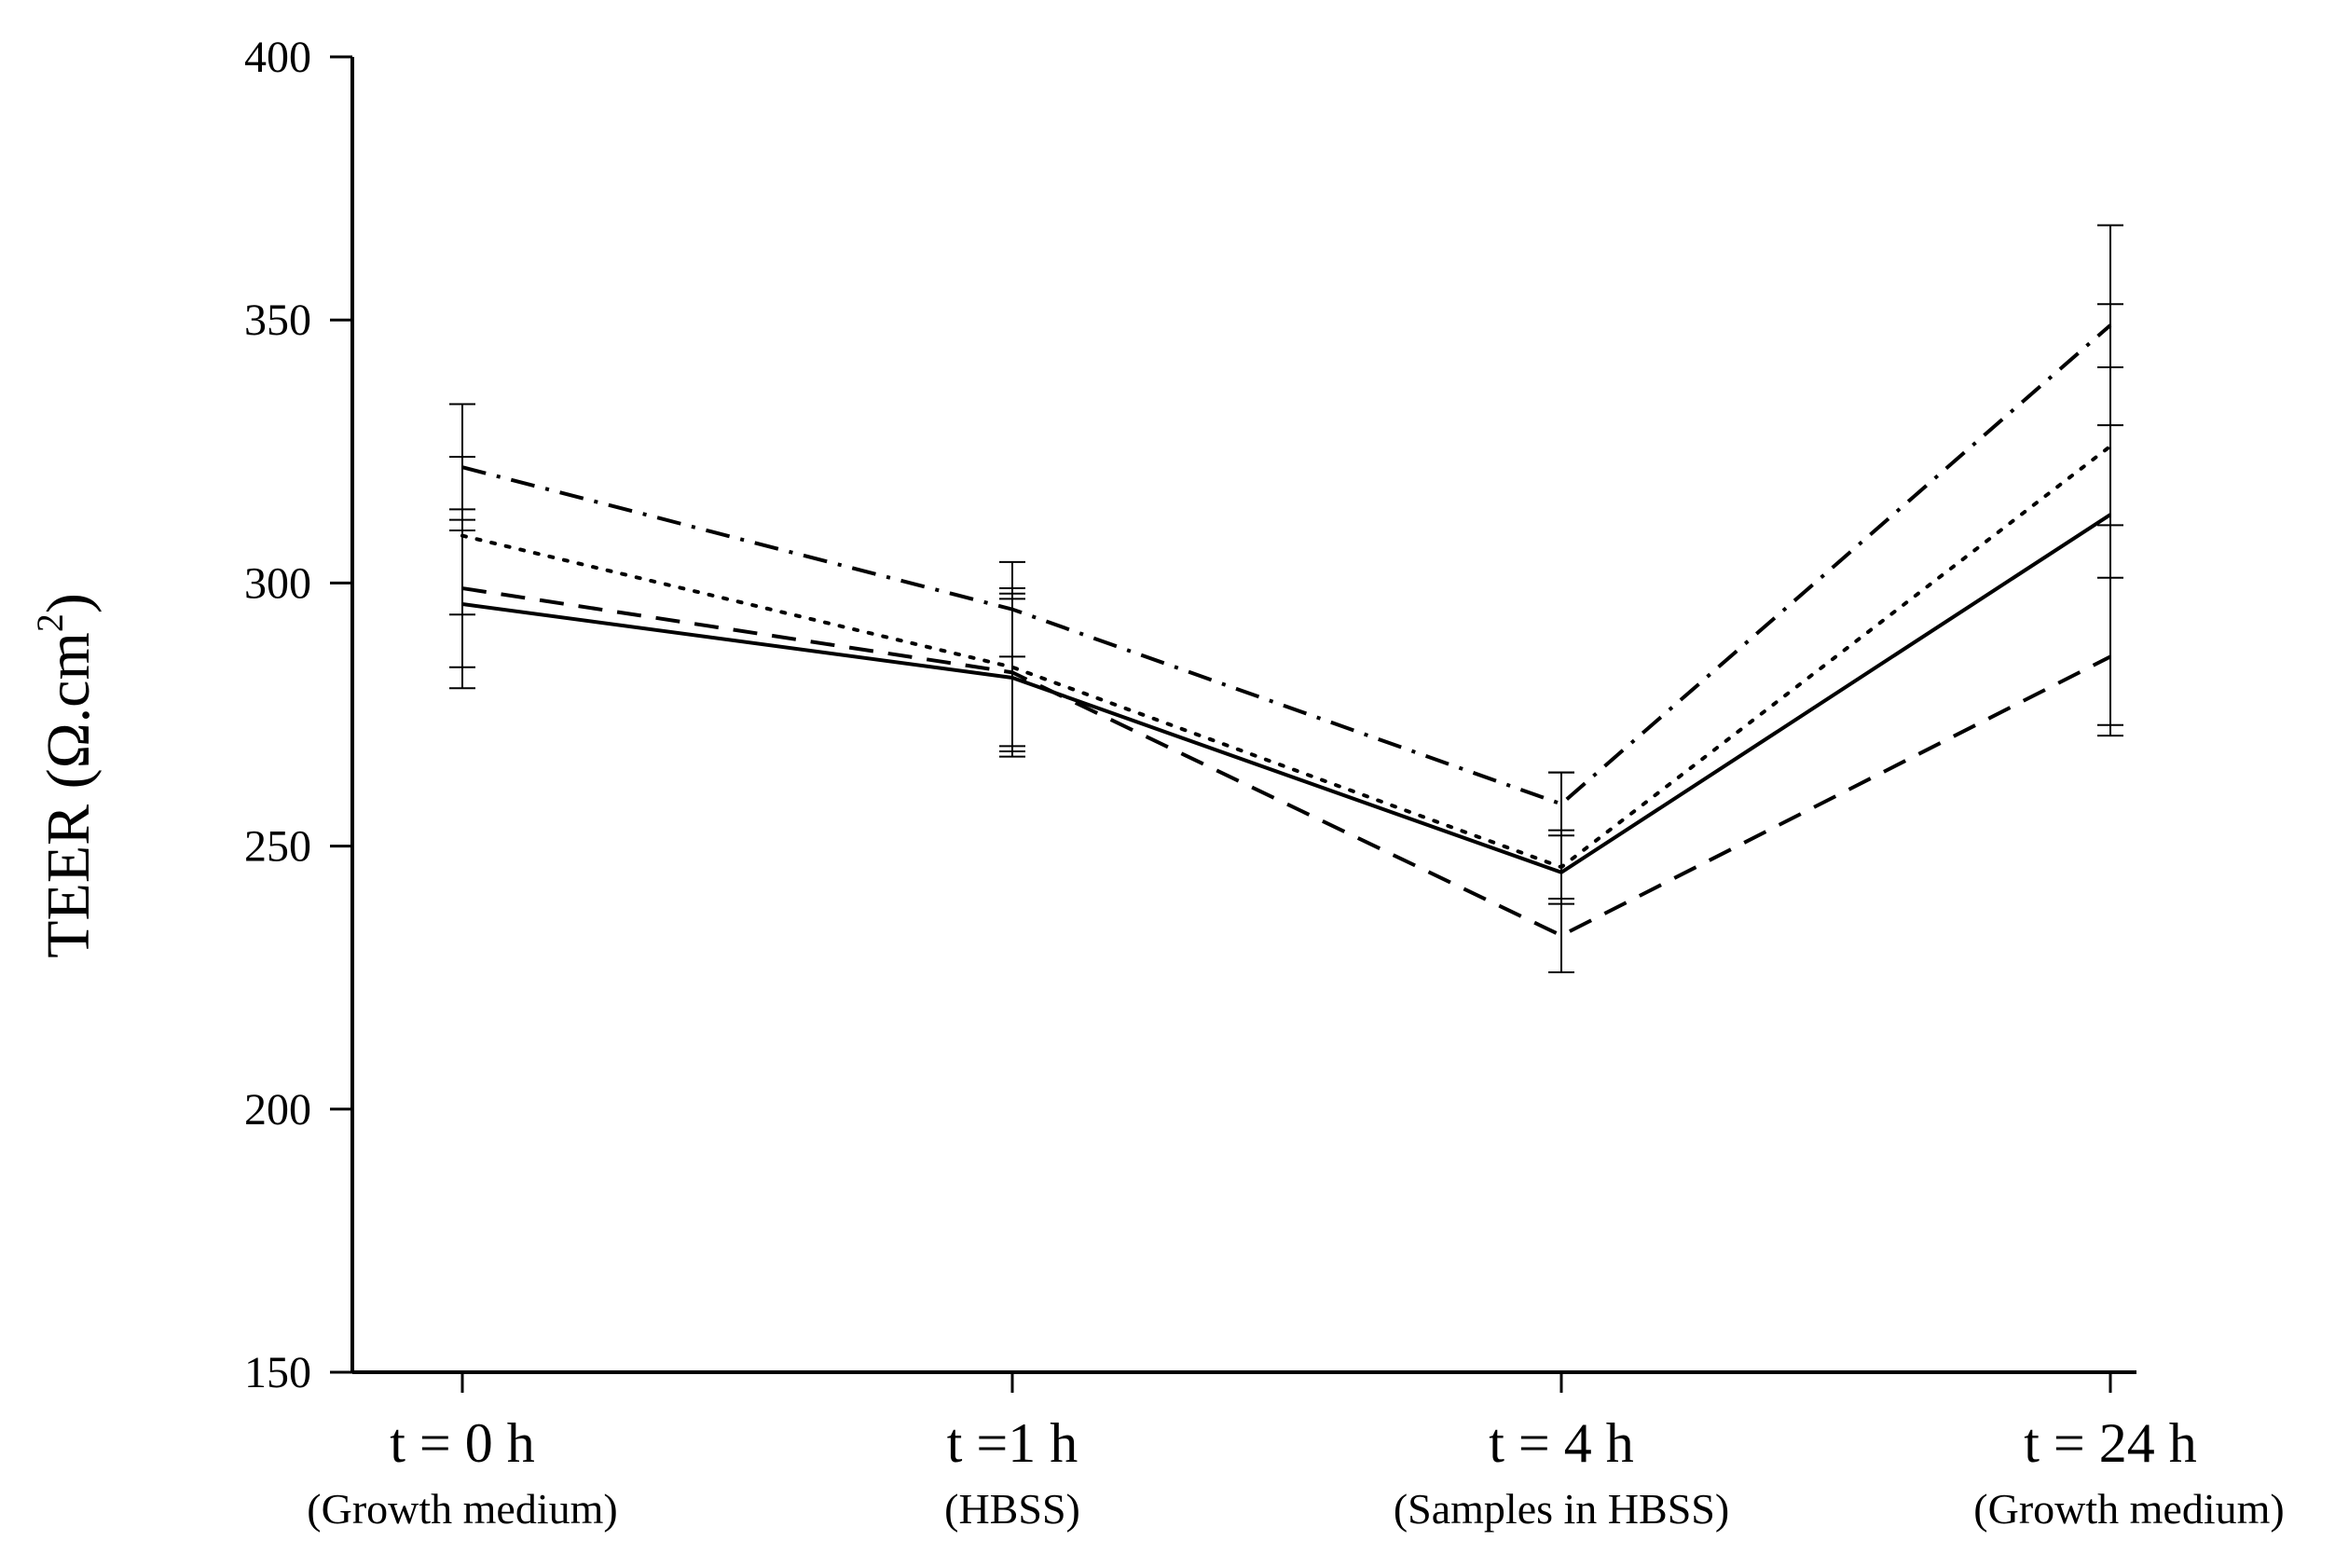 Image resolution: width=2349 pixels, height=1568 pixels. I want to click on x-category-label: t =1 h, so click(1013, 1443).